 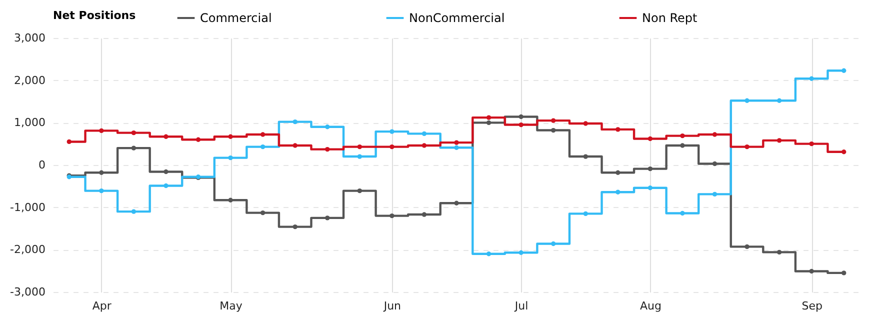 What do you see at coordinates (28, 292) in the screenshot?
I see `y-tick-label: -3,000` at bounding box center [28, 292].